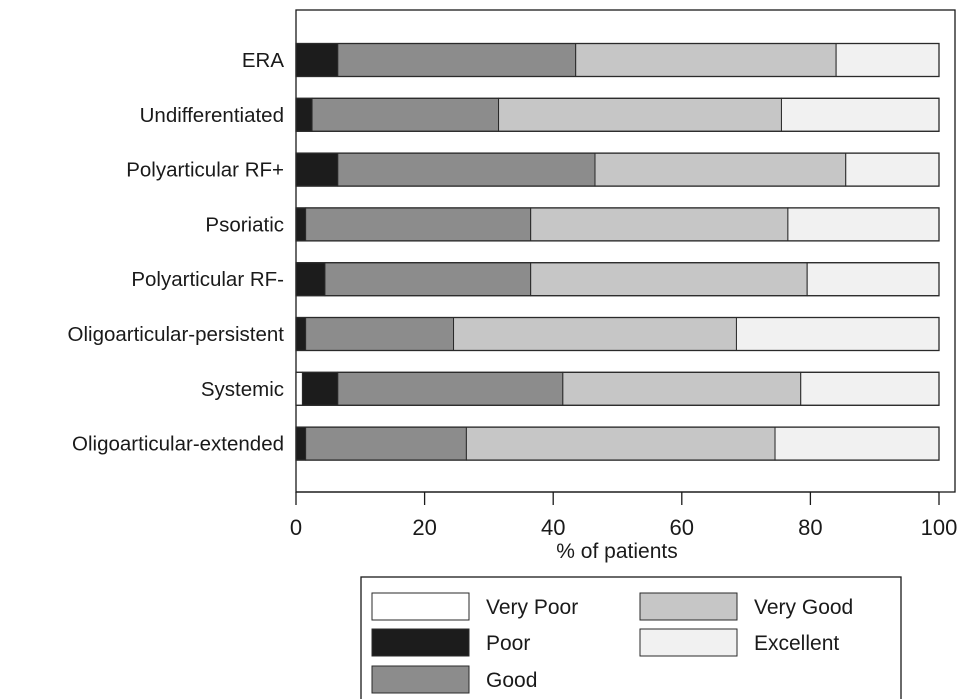 The height and width of the screenshot is (699, 960). What do you see at coordinates (242, 389) in the screenshot?
I see `category-label: Systemic` at bounding box center [242, 389].